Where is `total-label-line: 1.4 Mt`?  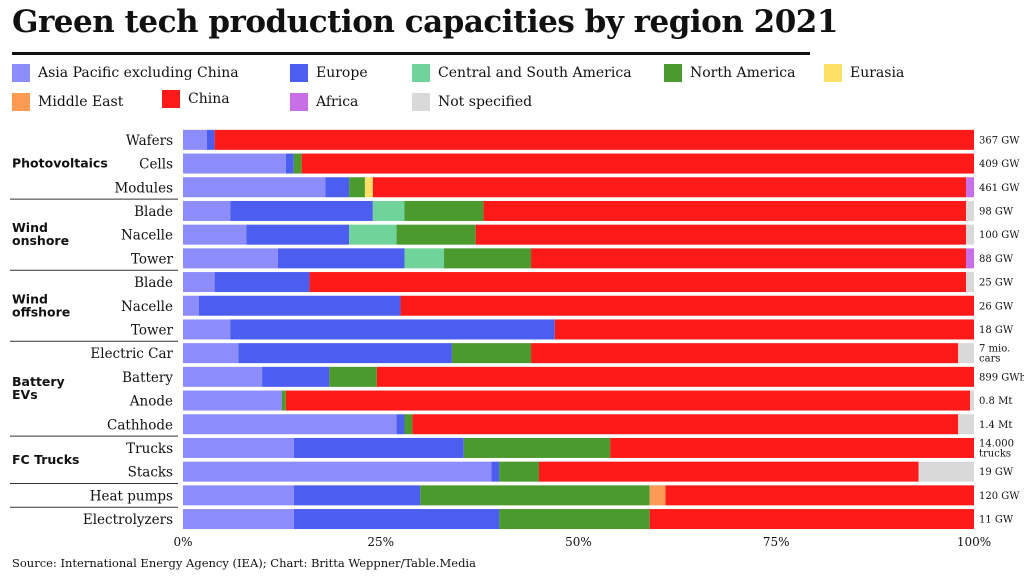
total-label-line: 1.4 Mt is located at coordinates (995, 425).